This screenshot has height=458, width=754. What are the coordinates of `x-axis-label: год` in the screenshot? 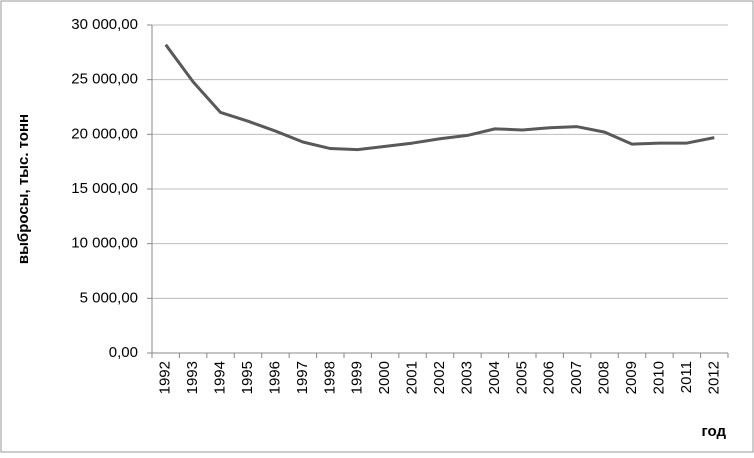 It's located at (713, 431).